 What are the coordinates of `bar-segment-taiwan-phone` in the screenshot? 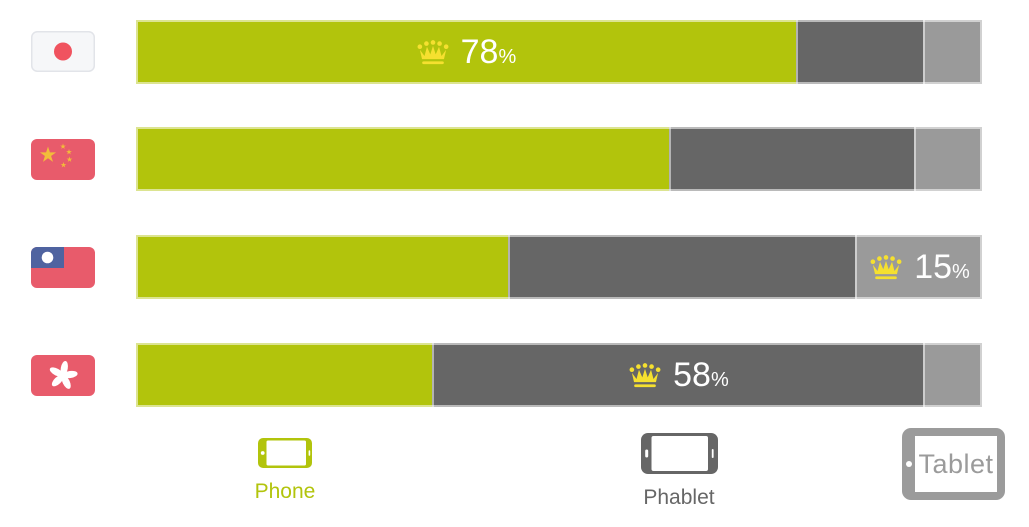 It's located at (322, 267).